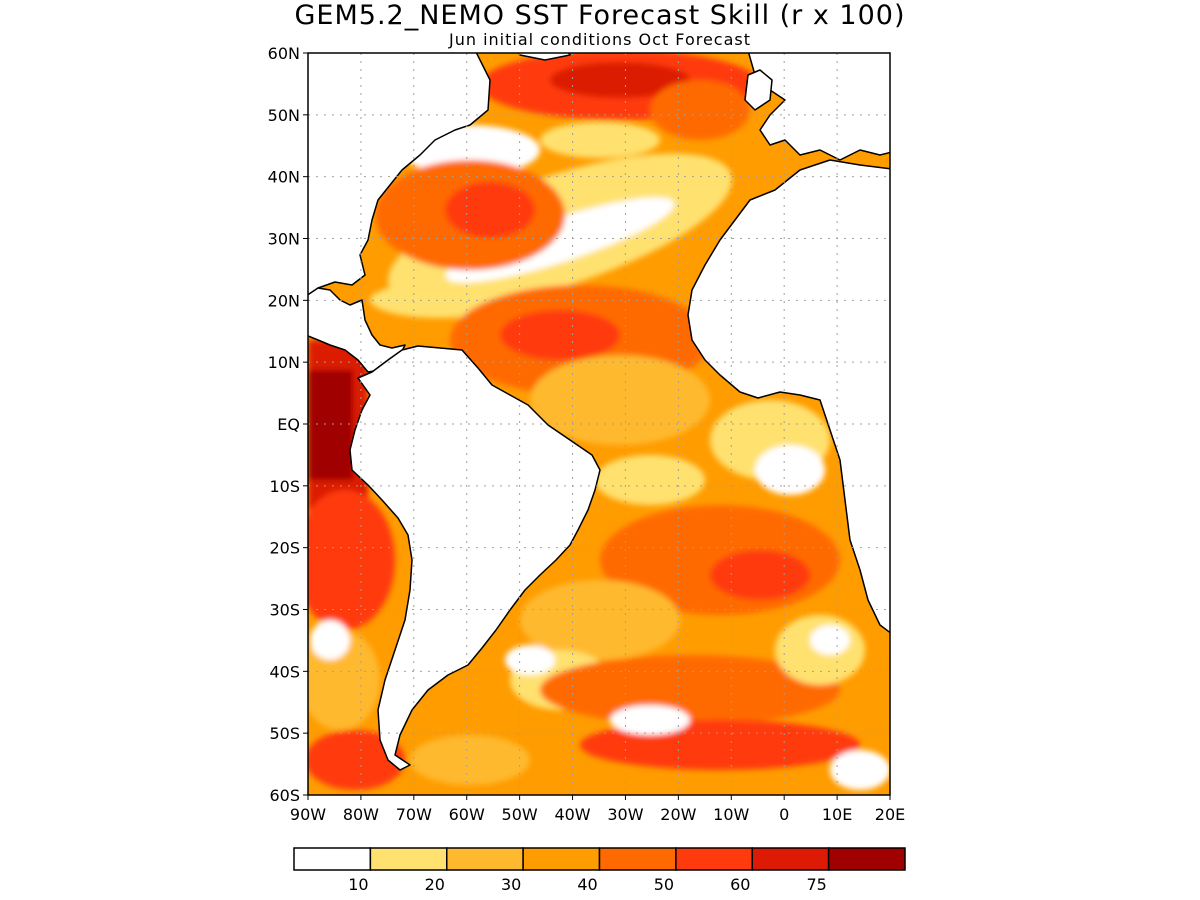 The width and height of the screenshot is (1200, 900). What do you see at coordinates (600, 39) in the screenshot?
I see `map-subtitle: Jun initial conditions Oct Forecast` at bounding box center [600, 39].